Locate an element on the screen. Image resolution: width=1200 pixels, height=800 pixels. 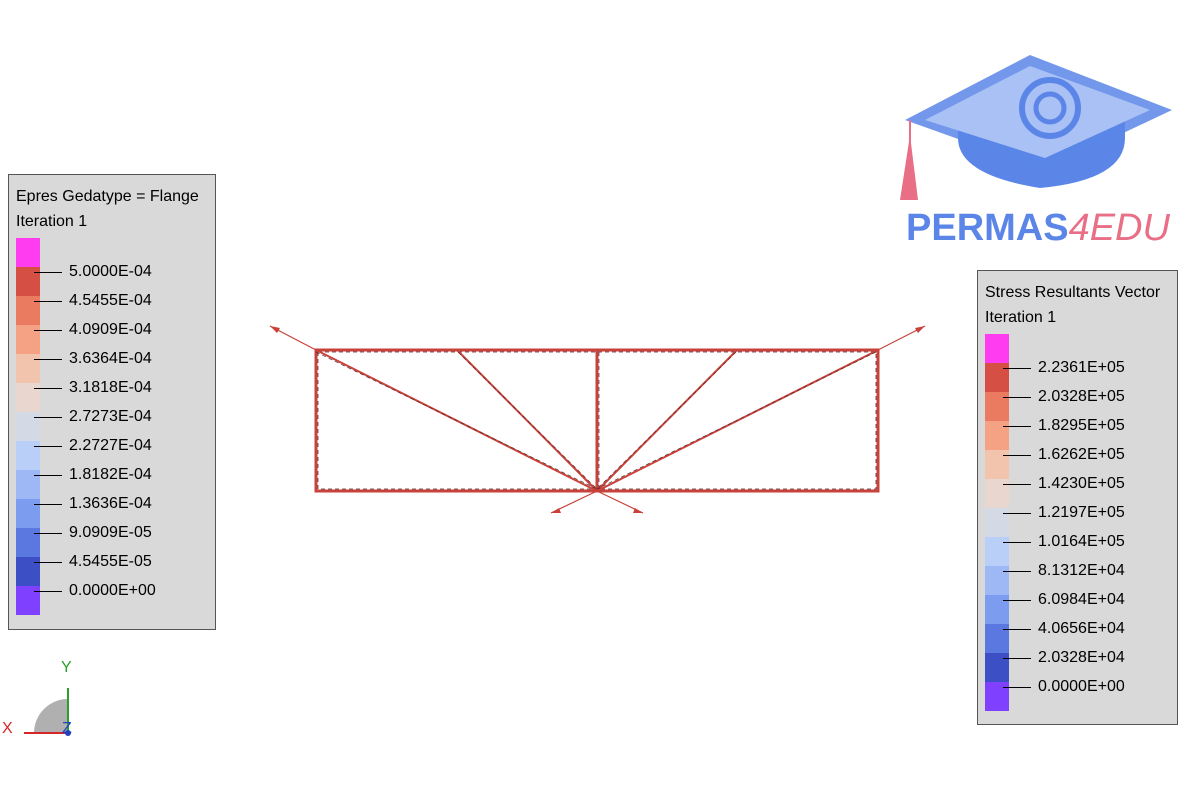
legend-value: 1.2197E+05 is located at coordinates (1081, 512).